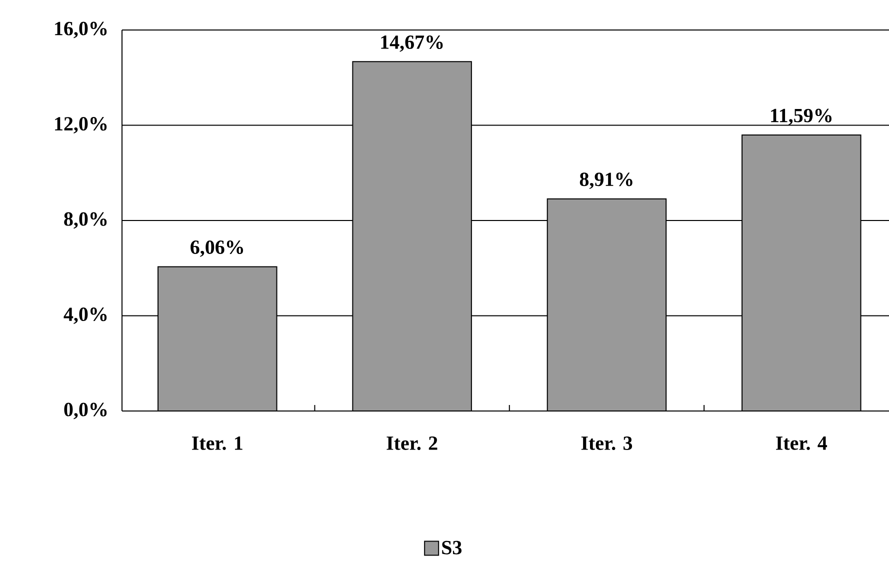  I want to click on text: 14,67%, so click(412, 43).